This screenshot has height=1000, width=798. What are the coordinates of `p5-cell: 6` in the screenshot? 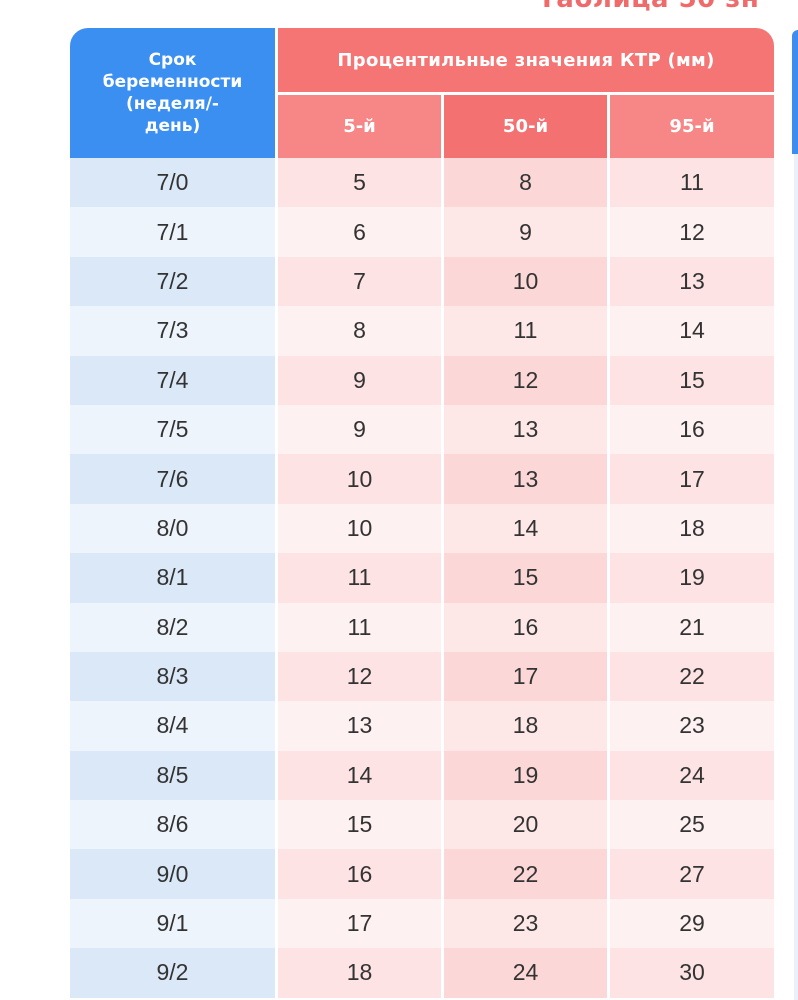 It's located at (359, 232).